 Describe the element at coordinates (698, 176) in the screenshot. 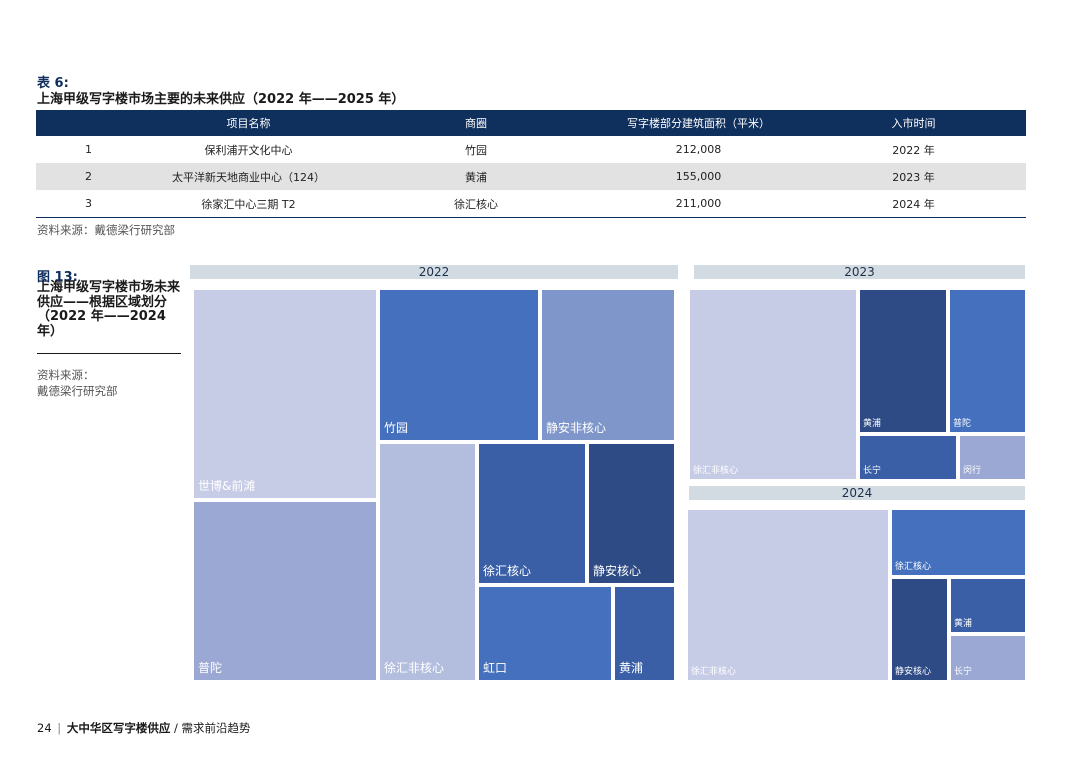

I see `cell-office-area: 155,000` at that location.